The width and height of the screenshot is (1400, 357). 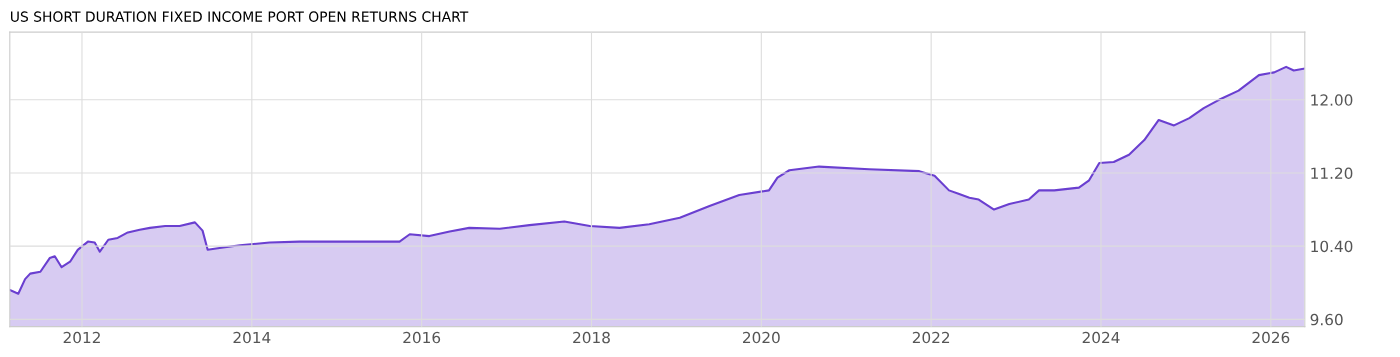 What do you see at coordinates (1326, 319) in the screenshot?
I see `y-tick-label: 9.60` at bounding box center [1326, 319].